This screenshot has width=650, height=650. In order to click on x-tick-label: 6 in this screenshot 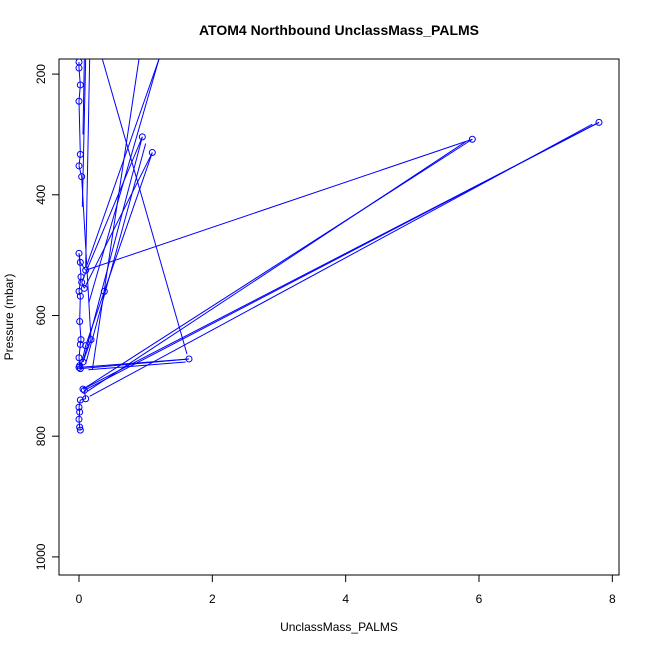, I will do `click(479, 599)`.